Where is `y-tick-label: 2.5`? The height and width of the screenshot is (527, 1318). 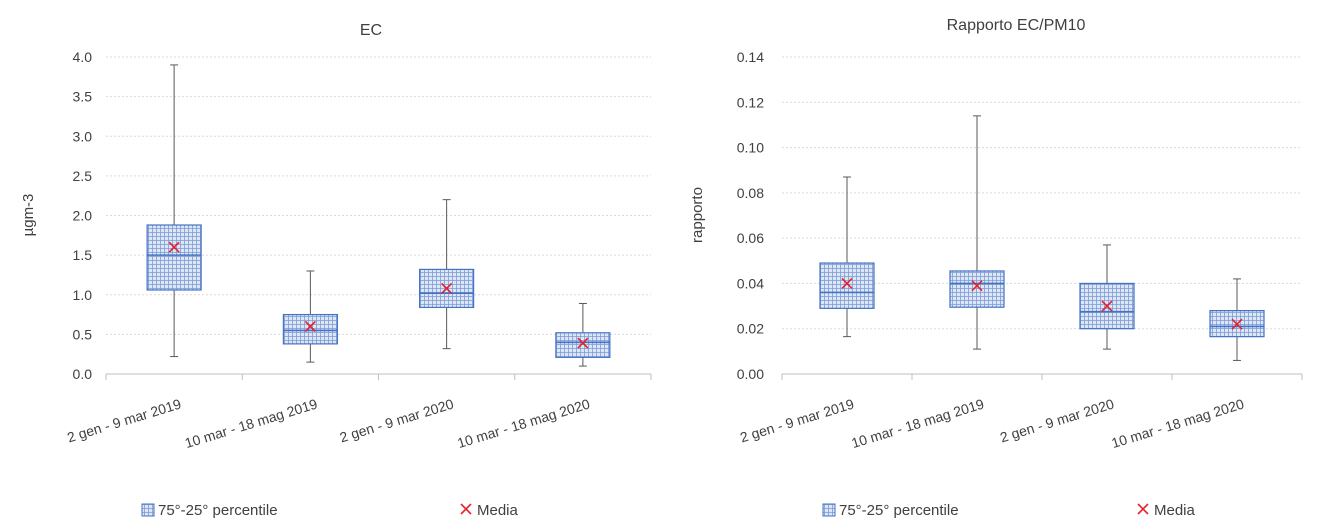
y-tick-label: 2.5 is located at coordinates (83, 176).